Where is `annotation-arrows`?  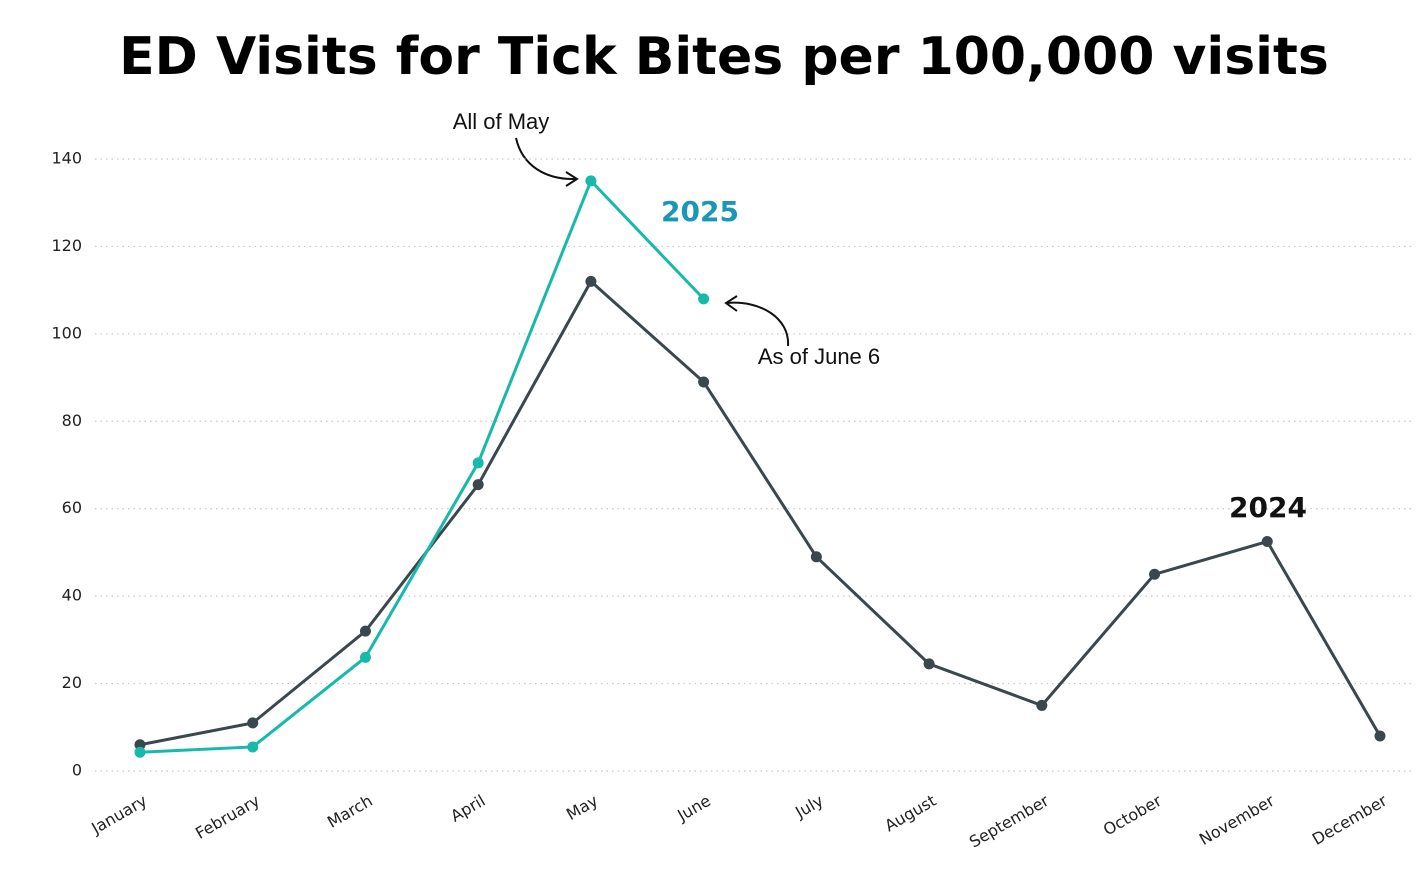
annotation-arrows is located at coordinates (652, 242).